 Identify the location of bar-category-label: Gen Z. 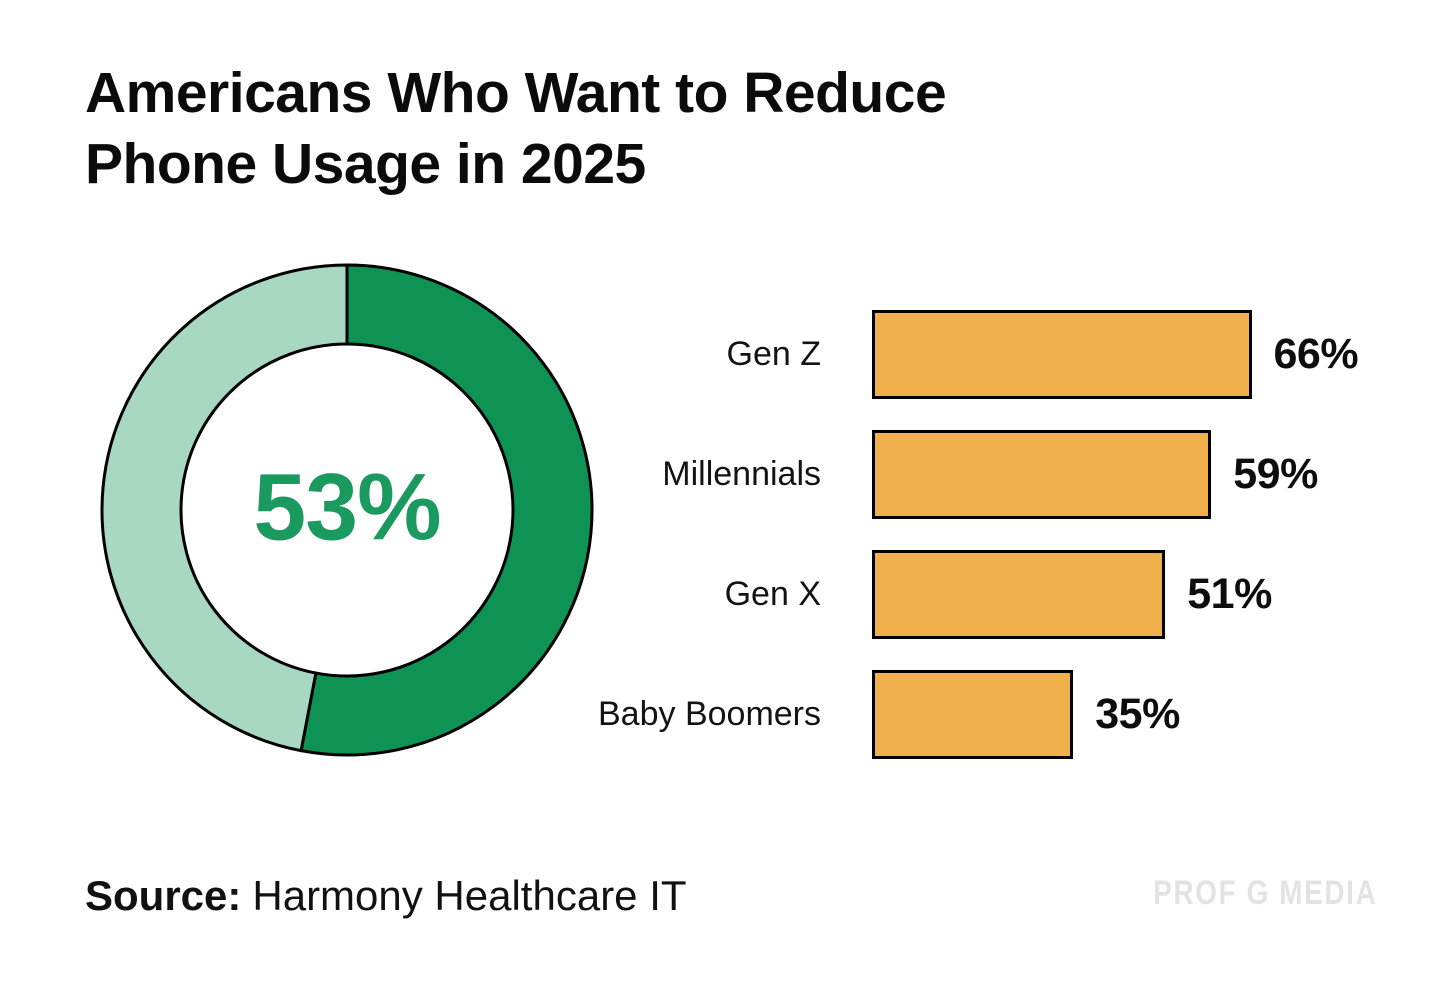
(773, 354).